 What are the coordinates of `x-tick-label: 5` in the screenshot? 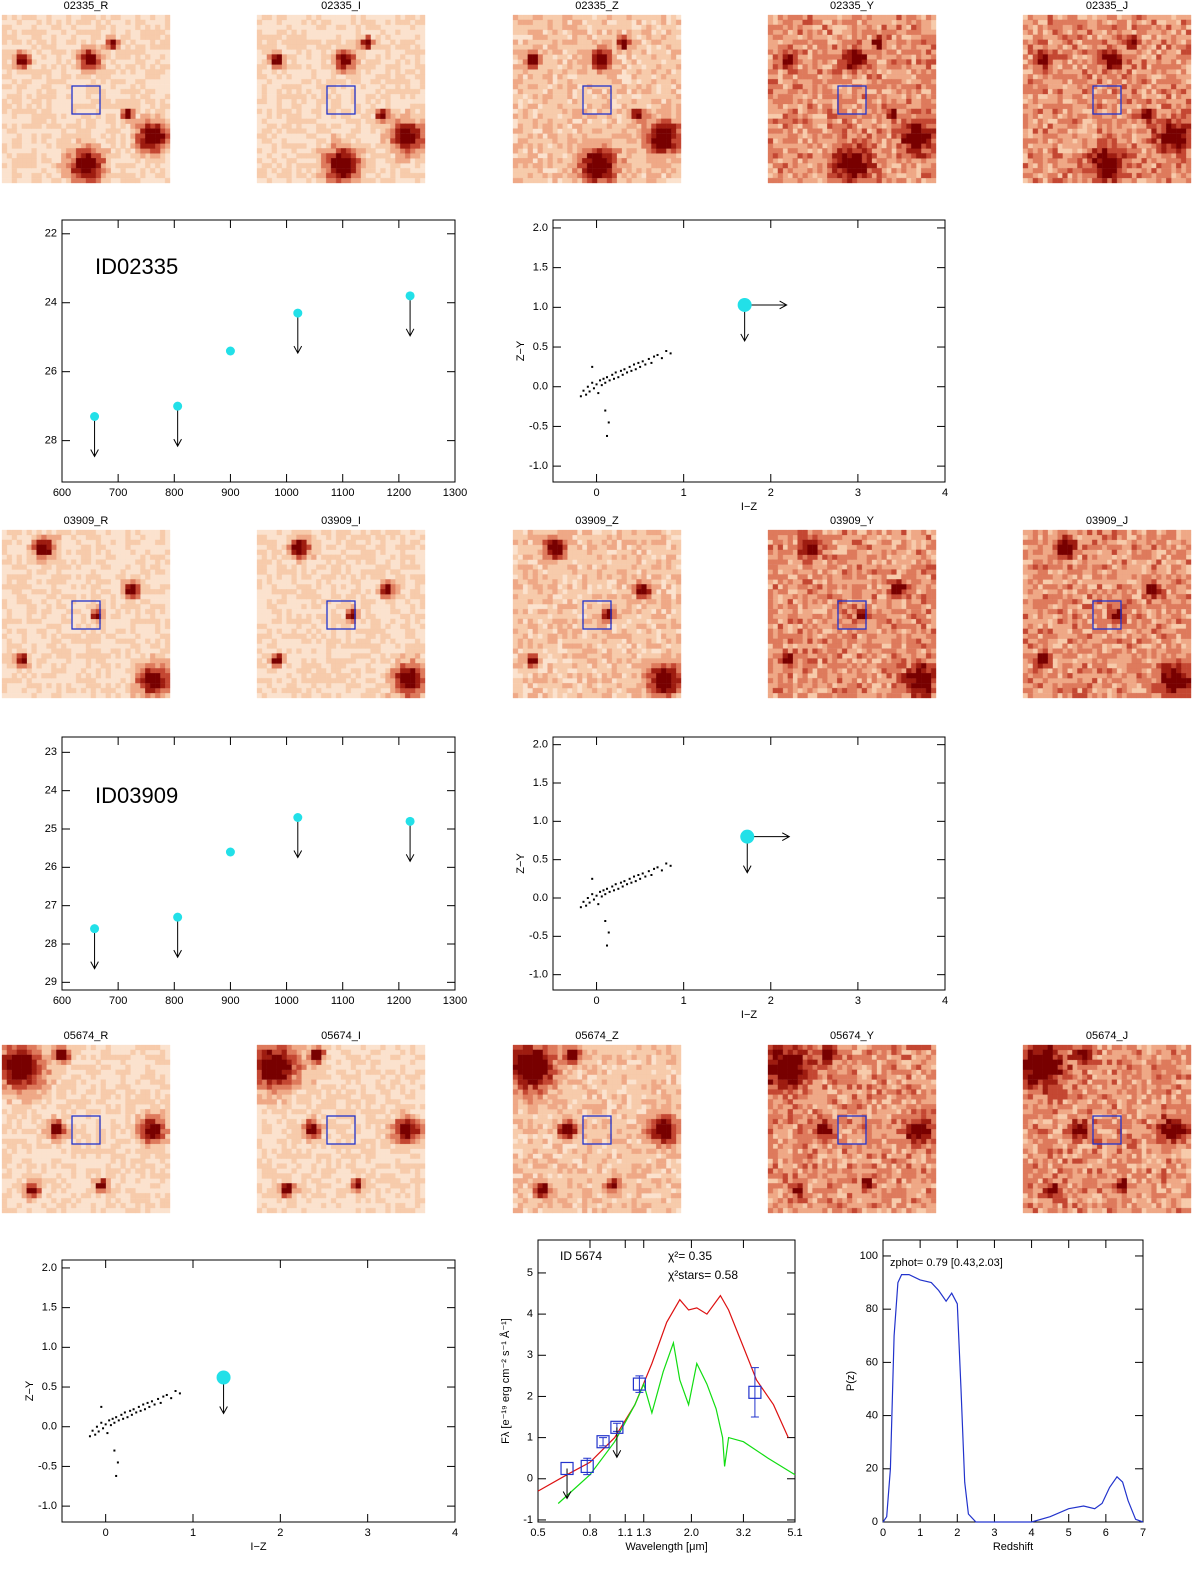 It's located at (1069, 1533).